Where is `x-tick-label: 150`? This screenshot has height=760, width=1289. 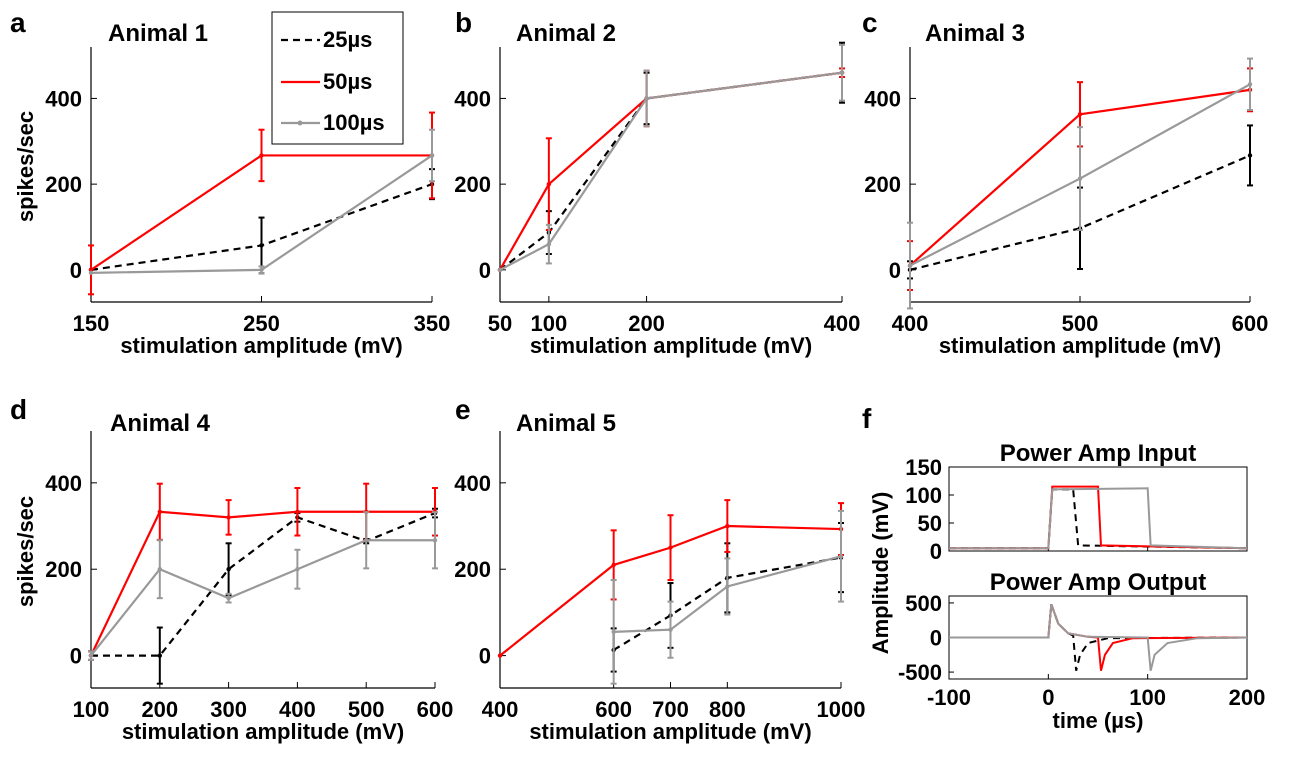 x-tick-label: 150 is located at coordinates (91, 323).